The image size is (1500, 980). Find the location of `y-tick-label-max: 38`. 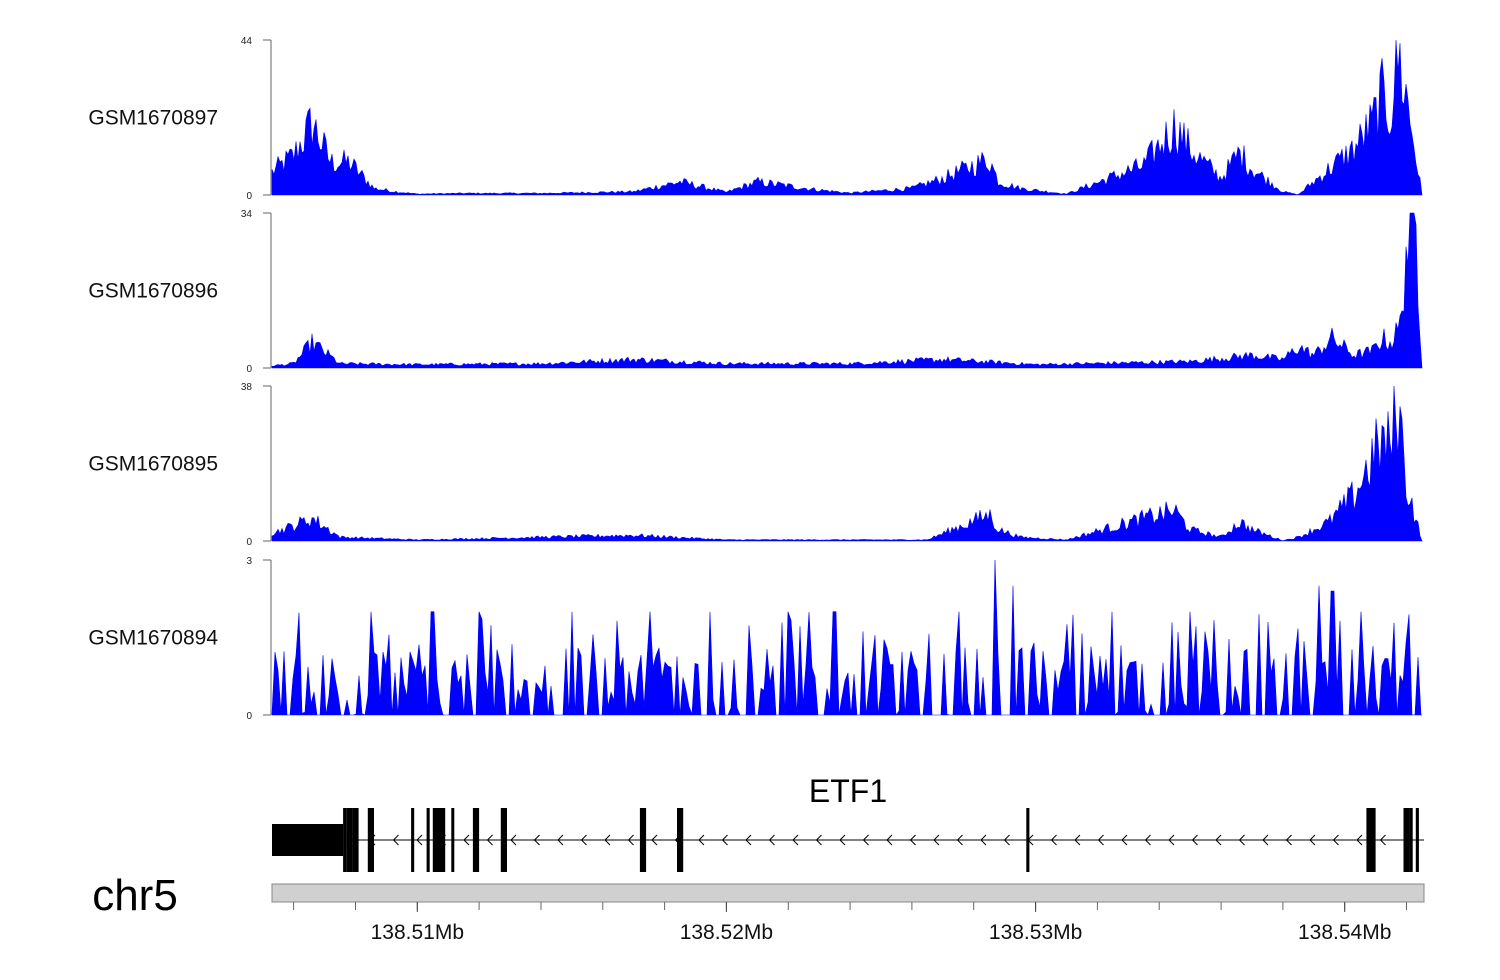

y-tick-label-max: 38 is located at coordinates (247, 387).